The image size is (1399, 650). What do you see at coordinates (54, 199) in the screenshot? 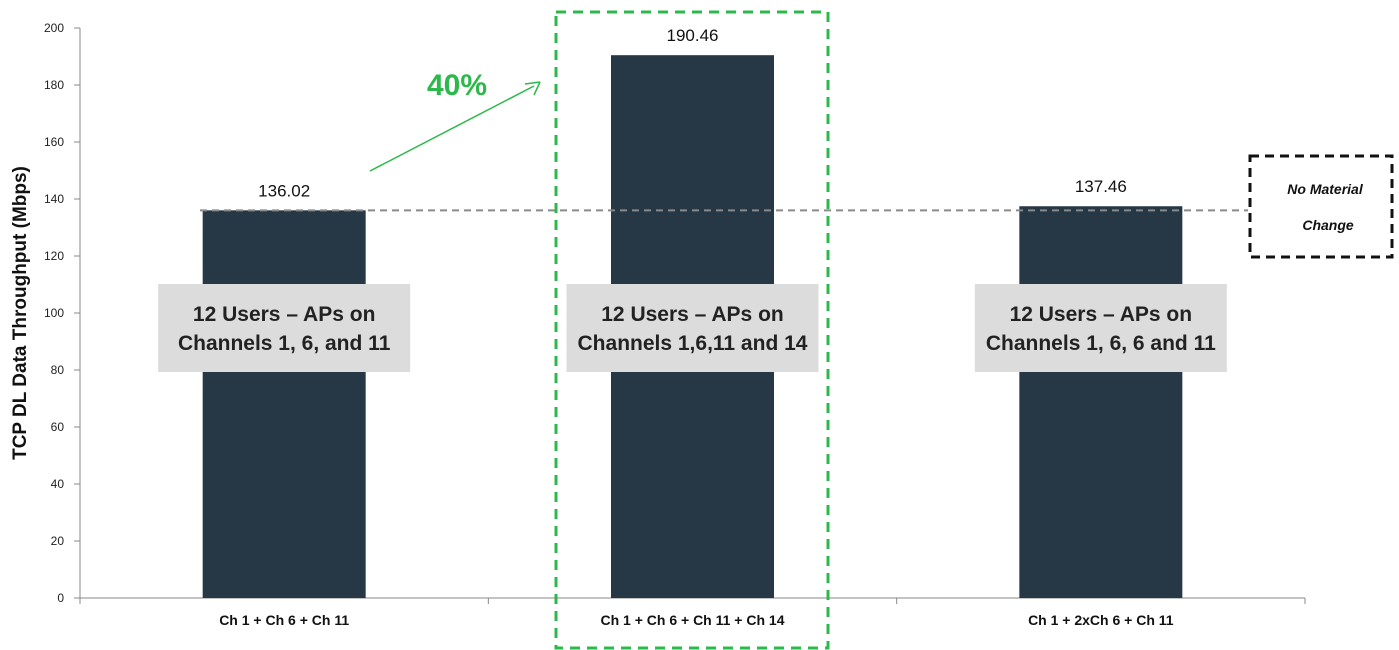
I see `y-tick-label: 140` at bounding box center [54, 199].